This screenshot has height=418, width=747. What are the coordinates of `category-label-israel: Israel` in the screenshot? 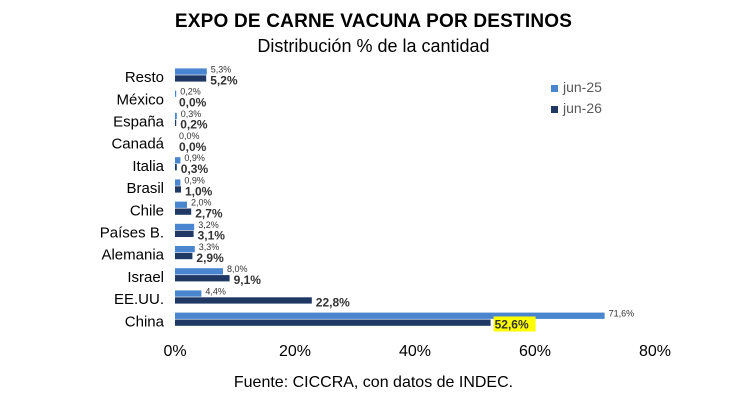 It's located at (145, 277).